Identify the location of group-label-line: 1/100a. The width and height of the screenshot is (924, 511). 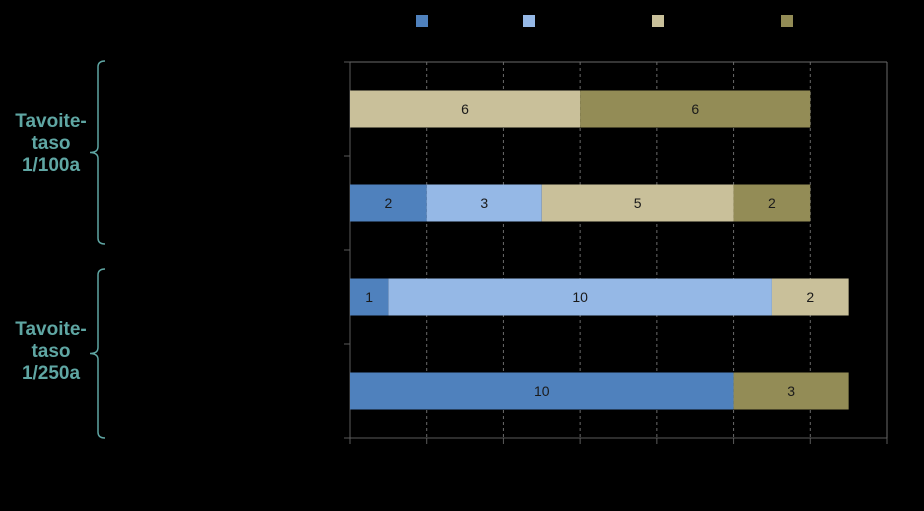
(51, 165).